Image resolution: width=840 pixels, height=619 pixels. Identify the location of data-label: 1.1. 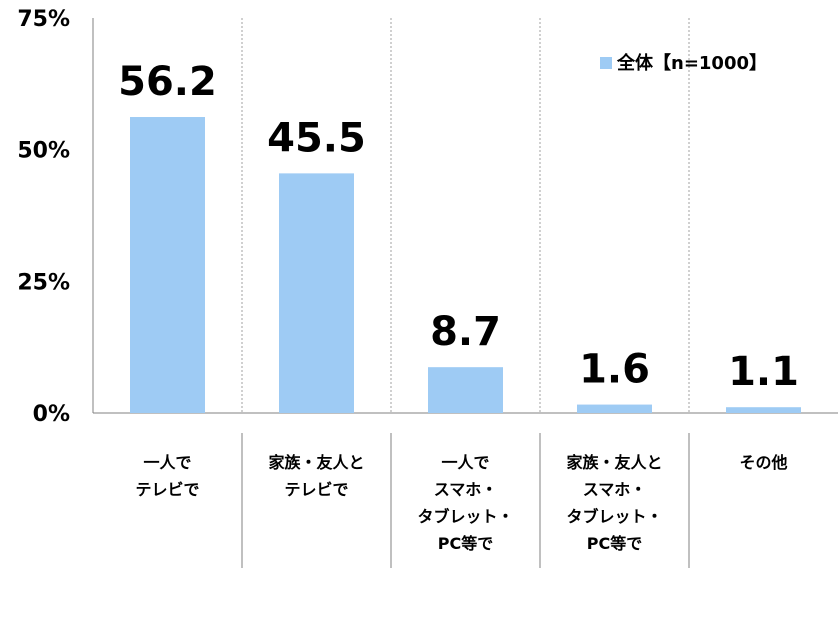
(763, 372).